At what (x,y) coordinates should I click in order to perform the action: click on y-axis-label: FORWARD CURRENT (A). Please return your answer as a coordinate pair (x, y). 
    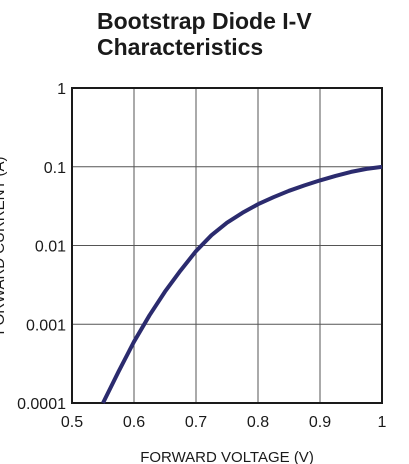
    Looking at the image, I should click on (4, 245).